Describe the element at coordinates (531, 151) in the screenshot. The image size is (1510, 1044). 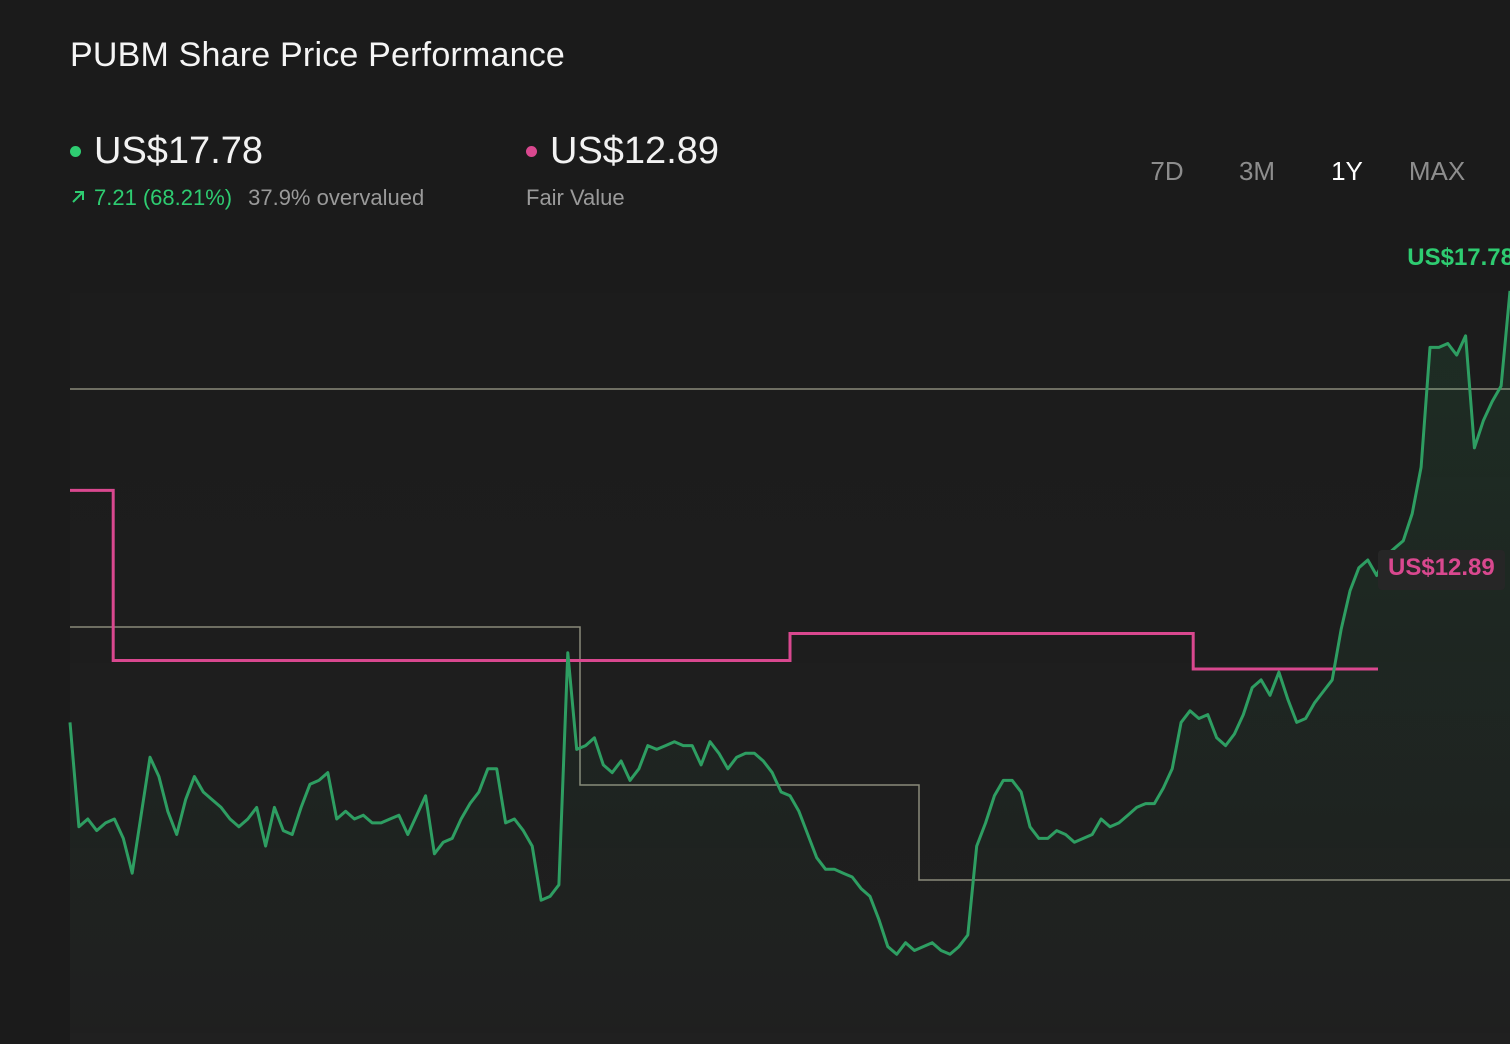
I see `fair-value-legend-dot` at that location.